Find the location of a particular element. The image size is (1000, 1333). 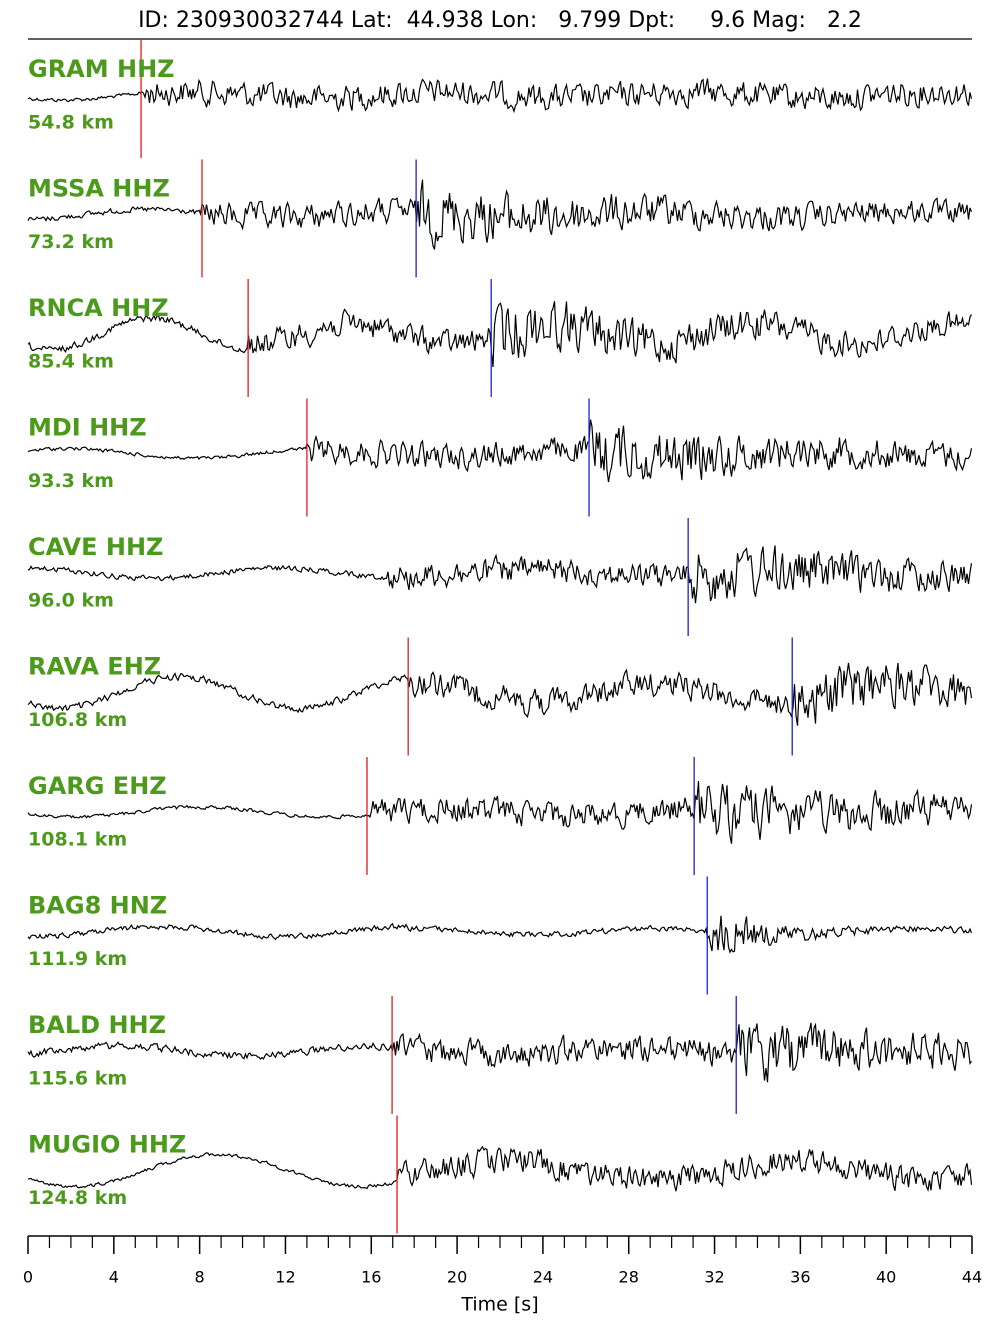

x-tick-label: 36 is located at coordinates (800, 1277).